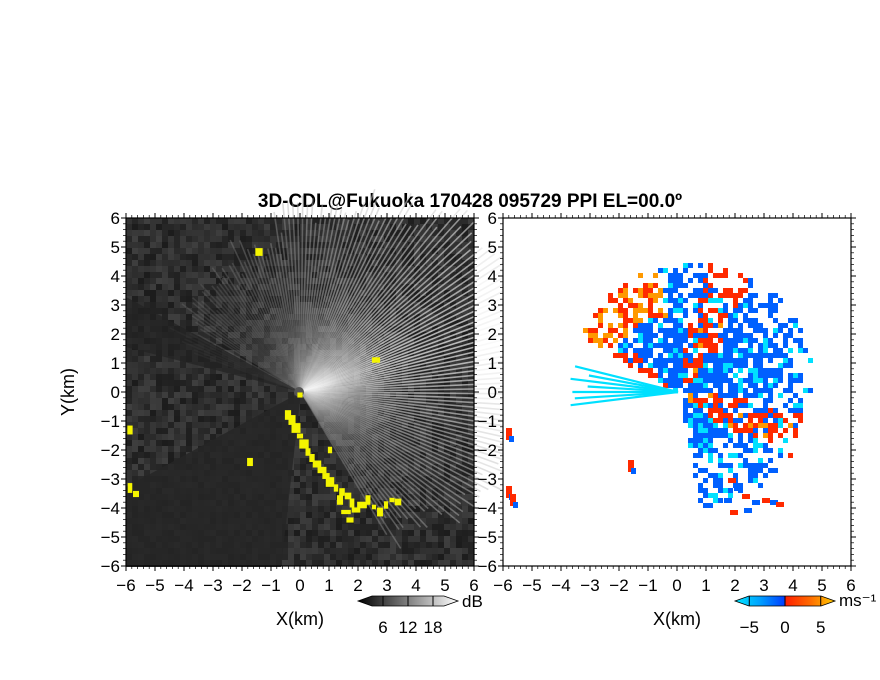 Image resolution: width=880 pixels, height=680 pixels. Describe the element at coordinates (659, 389) in the screenshot. I see `right-velocity-echoes` at that location.